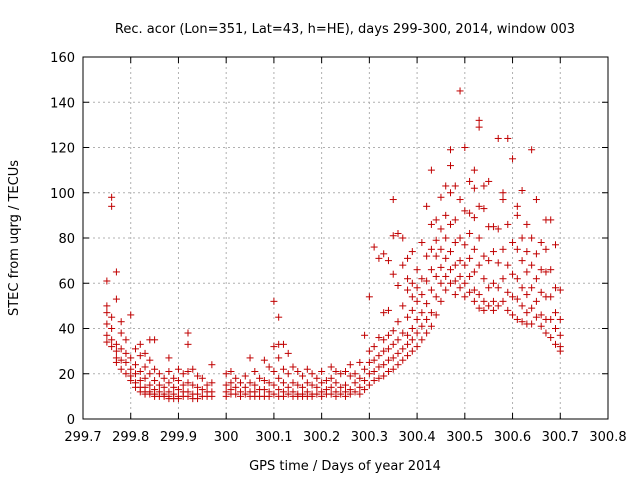  I want to click on x-tick-label: 300.7, so click(560, 437).